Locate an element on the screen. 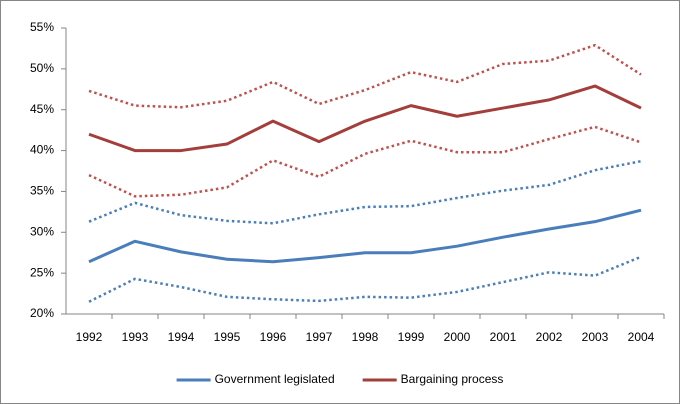  x-tick-label: 2003 is located at coordinates (595, 337).